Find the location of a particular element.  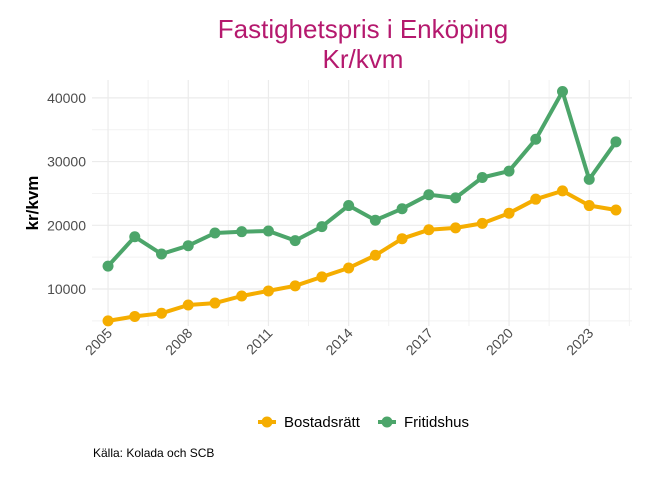

x-tick-label: 2011 is located at coordinates (259, 341).